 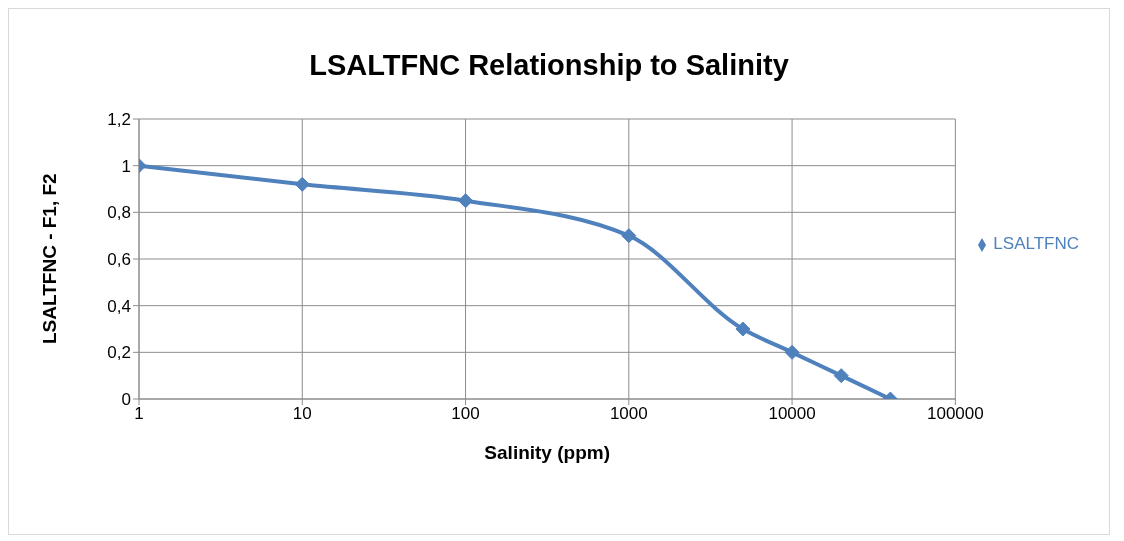 I want to click on y-tick-label: 0,4, so click(x=119, y=306).